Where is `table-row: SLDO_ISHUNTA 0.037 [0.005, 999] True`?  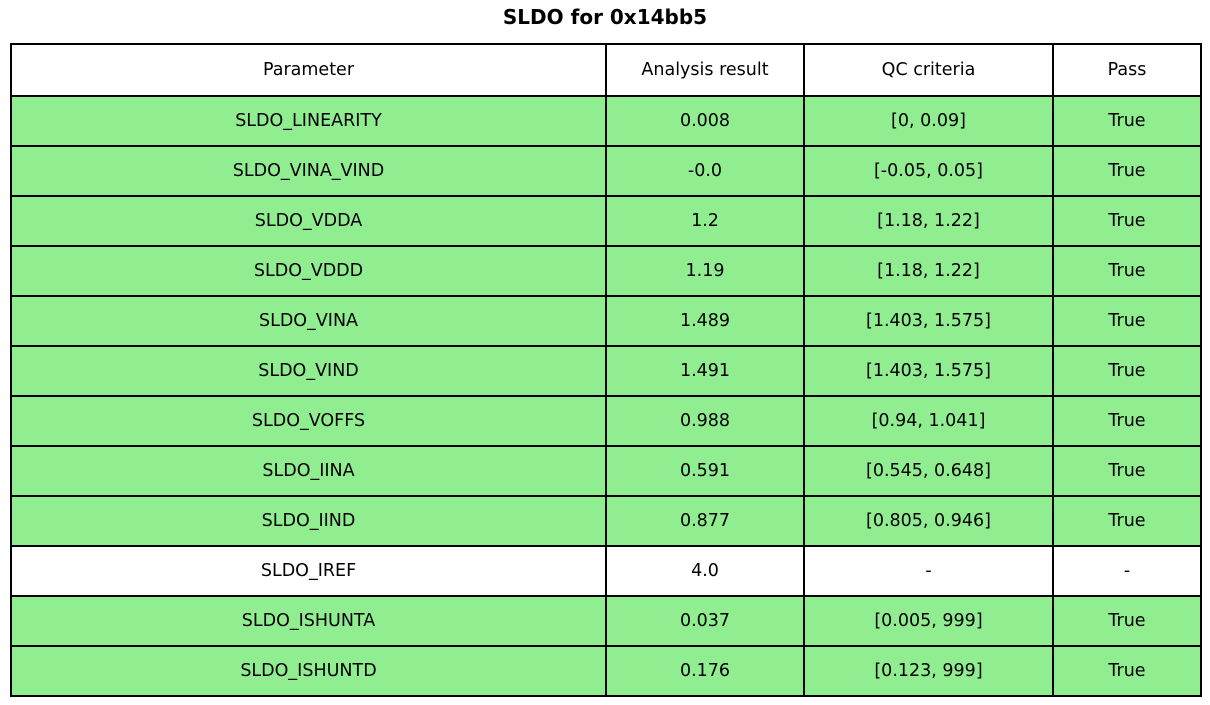
table-row: SLDO_ISHUNTA 0.037 [0.005, 999] True is located at coordinates (606, 621).